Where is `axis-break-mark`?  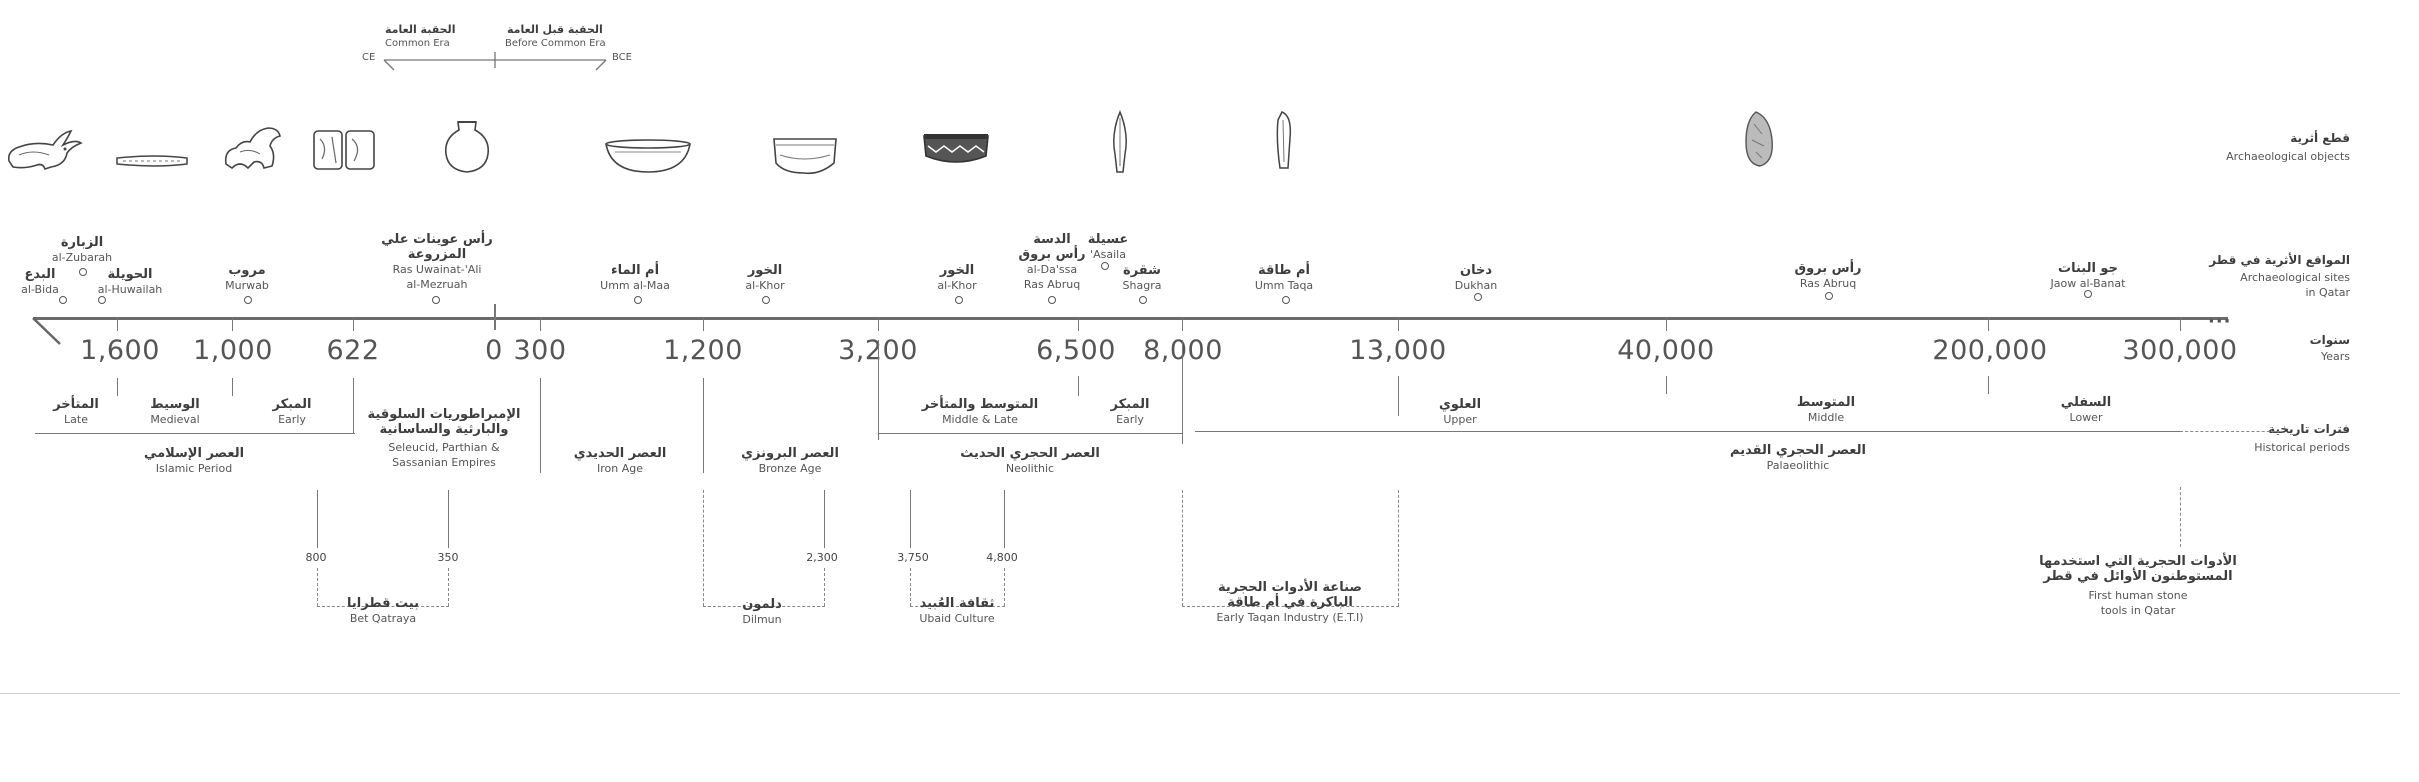
axis-break-mark is located at coordinates (46, 331).